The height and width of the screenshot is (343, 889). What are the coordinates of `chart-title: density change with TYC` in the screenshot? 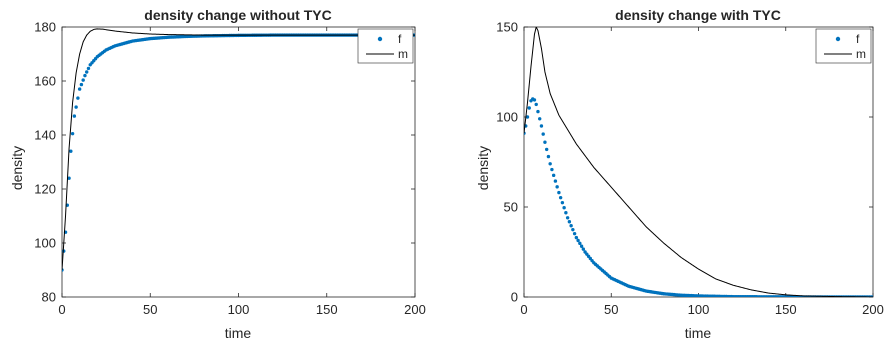 It's located at (698, 15).